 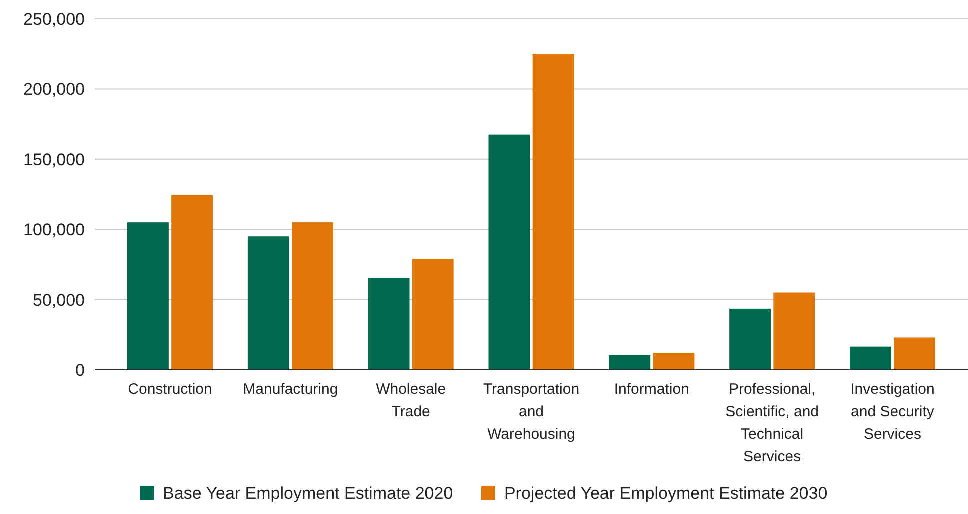 What do you see at coordinates (290, 389) in the screenshot?
I see `x-tick-label: Manufacturing` at bounding box center [290, 389].